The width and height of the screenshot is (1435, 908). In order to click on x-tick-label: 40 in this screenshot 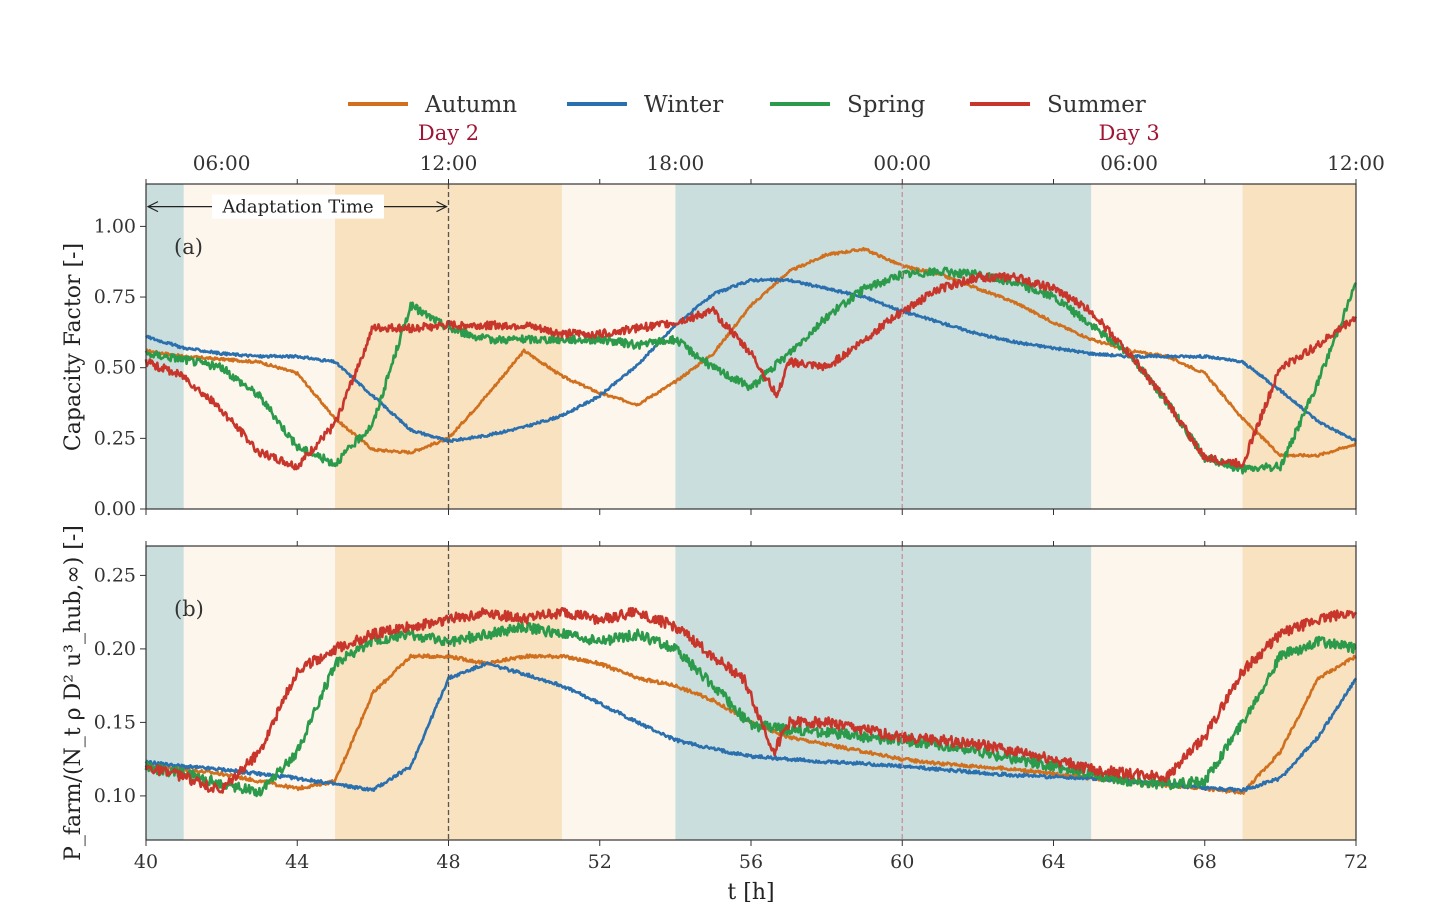, I will do `click(146, 862)`.